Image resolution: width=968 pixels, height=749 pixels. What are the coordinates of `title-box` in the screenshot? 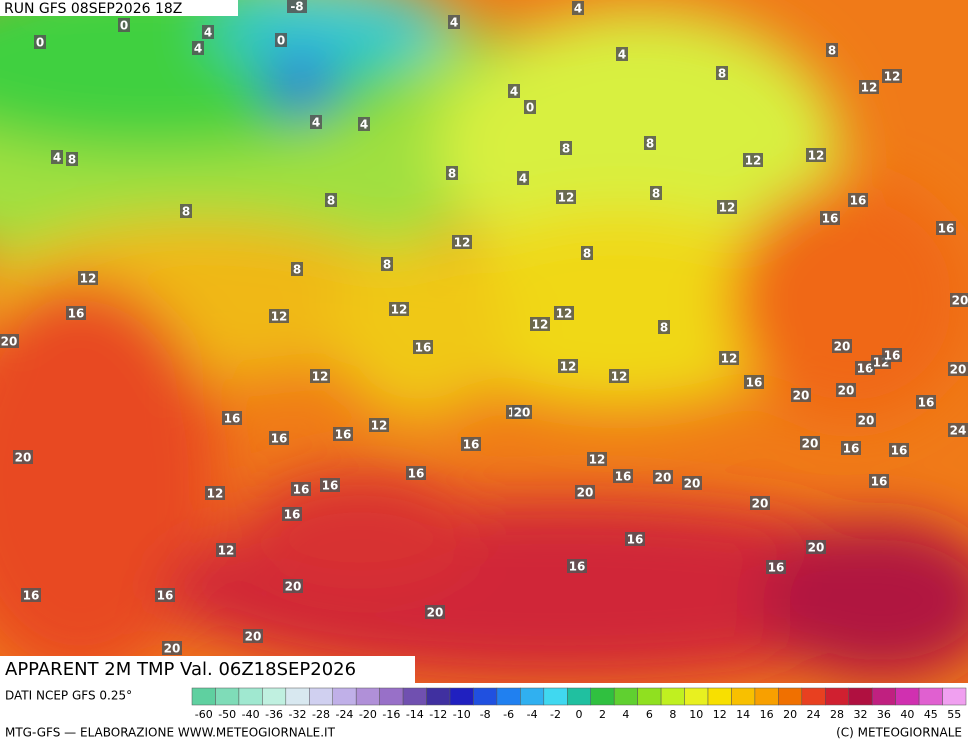 It's located at (207, 669).